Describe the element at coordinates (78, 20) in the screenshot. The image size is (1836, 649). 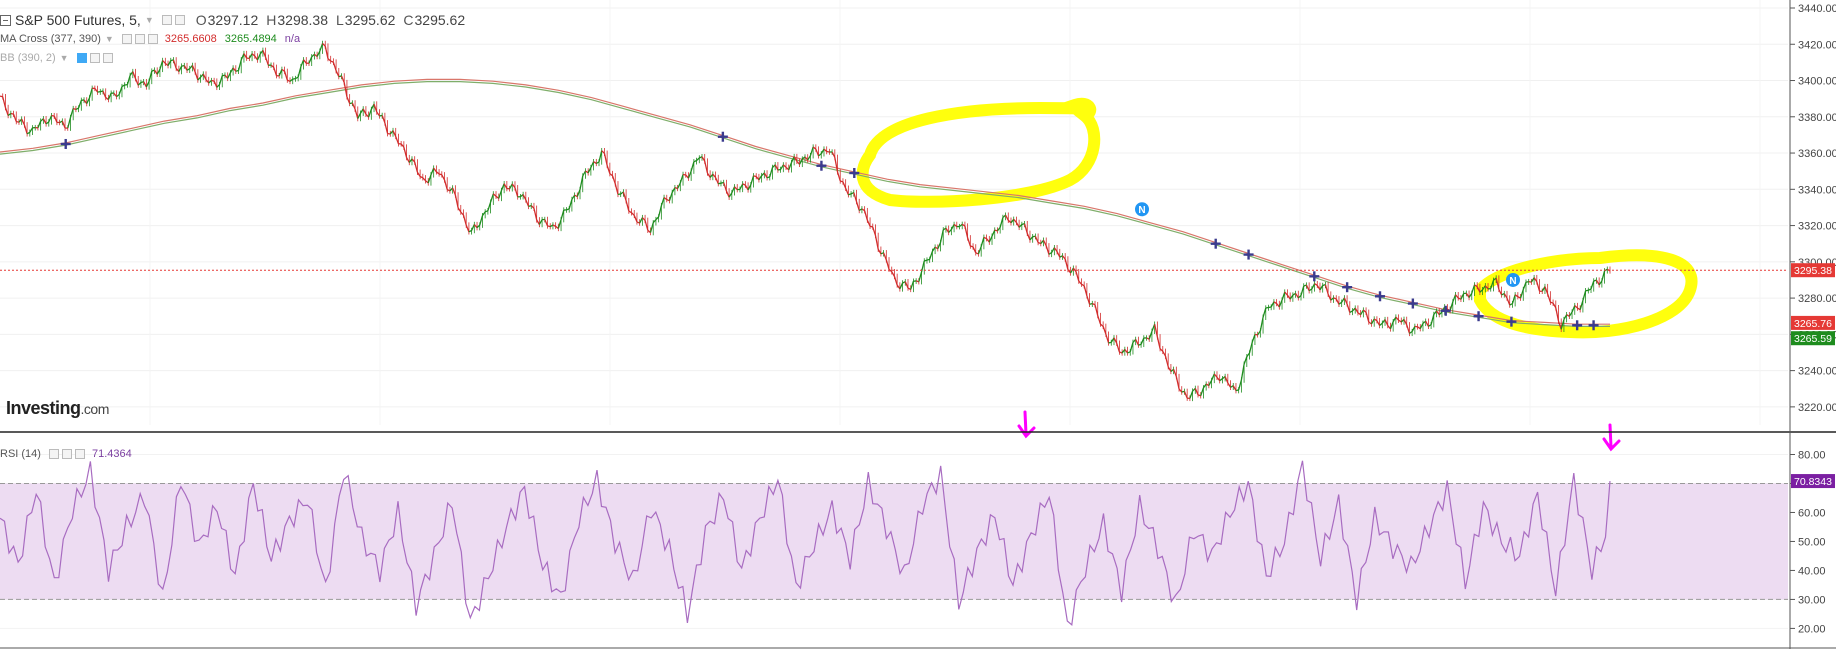
I see `symbol-label: S&P 500 Futures, 5,` at that location.